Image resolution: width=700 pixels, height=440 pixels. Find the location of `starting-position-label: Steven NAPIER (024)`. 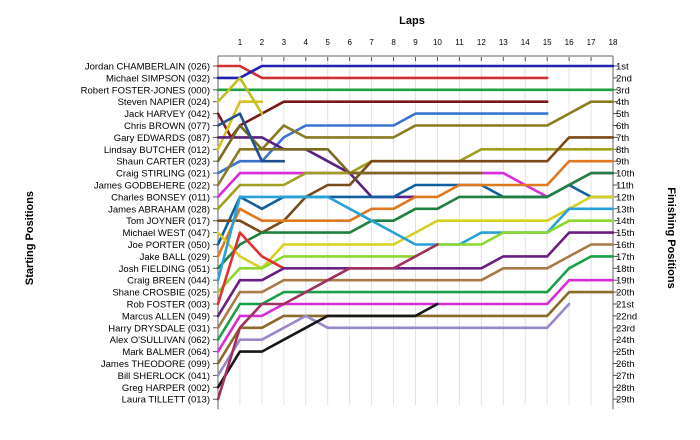

starting-position-label: Steven NAPIER (024) is located at coordinates (164, 102).